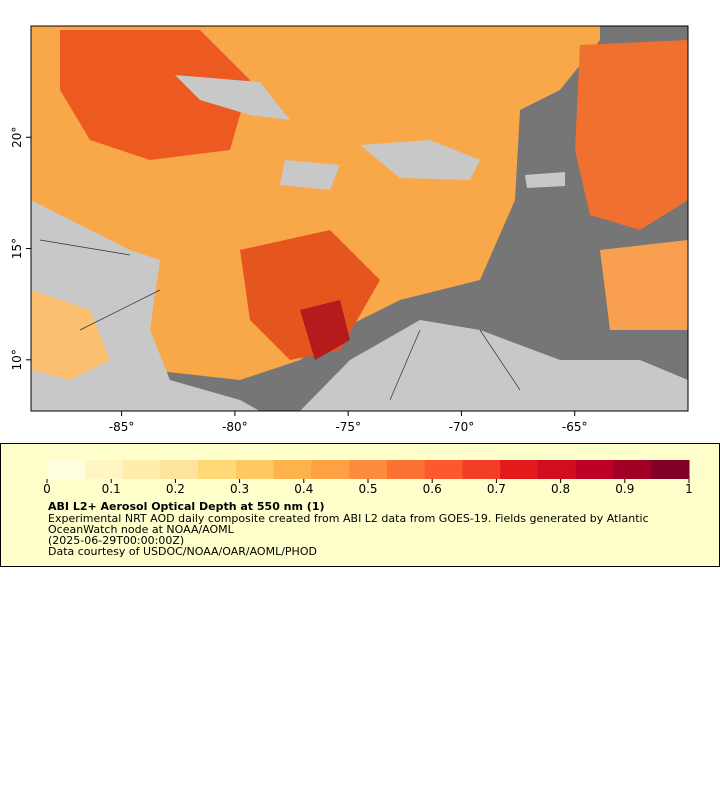 Image resolution: width=720 pixels, height=804 pixels. I want to click on x-tick-label: -65°, so click(575, 427).